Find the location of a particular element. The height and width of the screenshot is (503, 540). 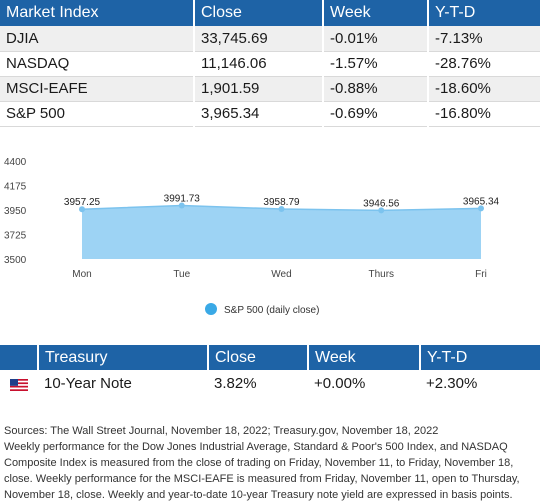

header-flag-blank is located at coordinates (19, 357).